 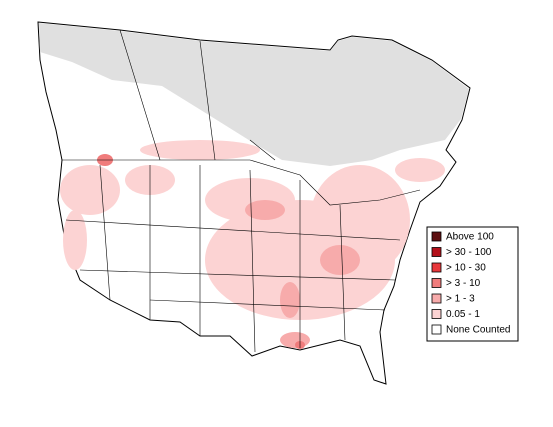 I want to click on legend-label: Above 100, so click(x=470, y=237).